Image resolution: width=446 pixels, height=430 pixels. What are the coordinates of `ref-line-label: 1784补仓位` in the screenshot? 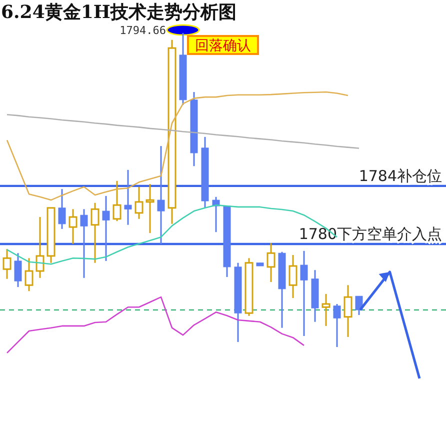 It's located at (400, 175).